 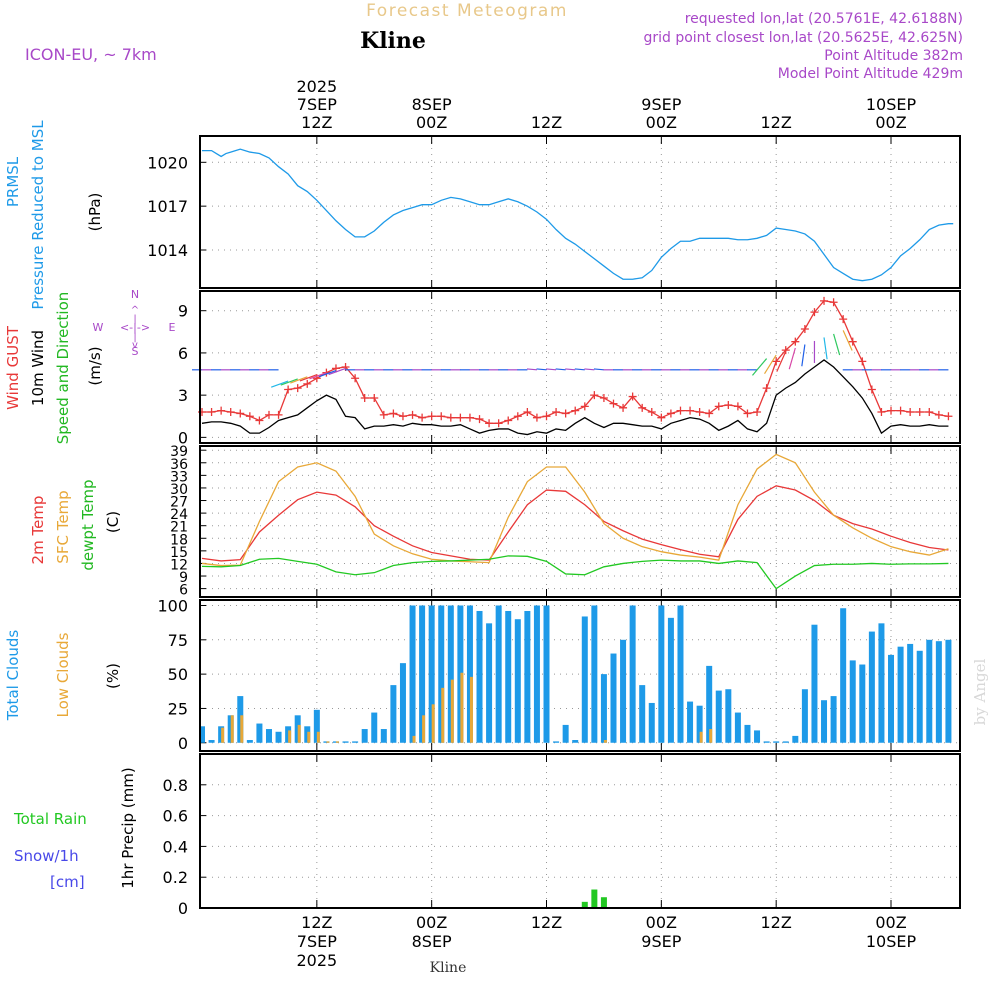 I want to click on compass-e: E, so click(x=172, y=327).